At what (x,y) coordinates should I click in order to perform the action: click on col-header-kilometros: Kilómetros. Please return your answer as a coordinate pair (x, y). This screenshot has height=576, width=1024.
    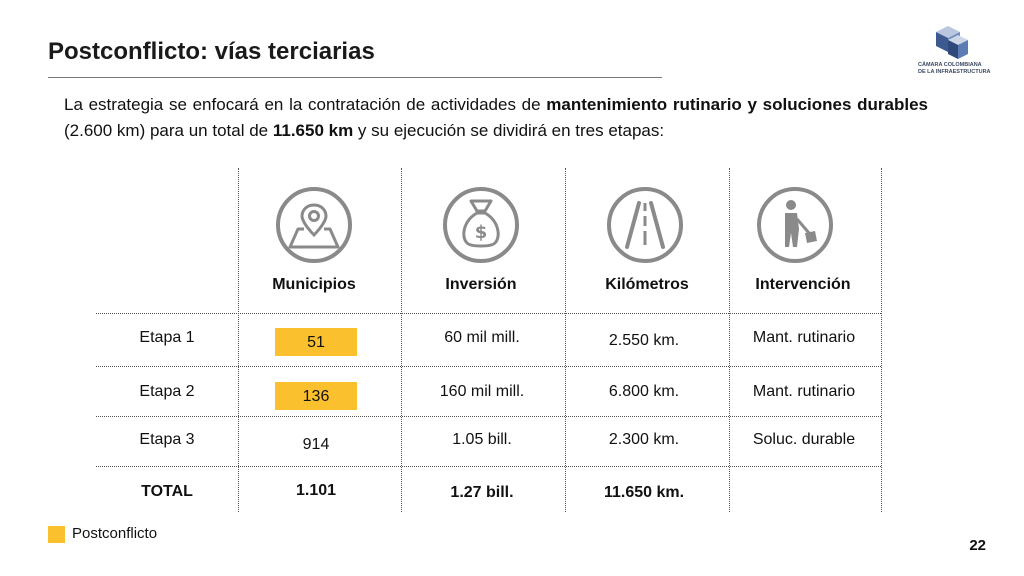
    Looking at the image, I should click on (647, 284).